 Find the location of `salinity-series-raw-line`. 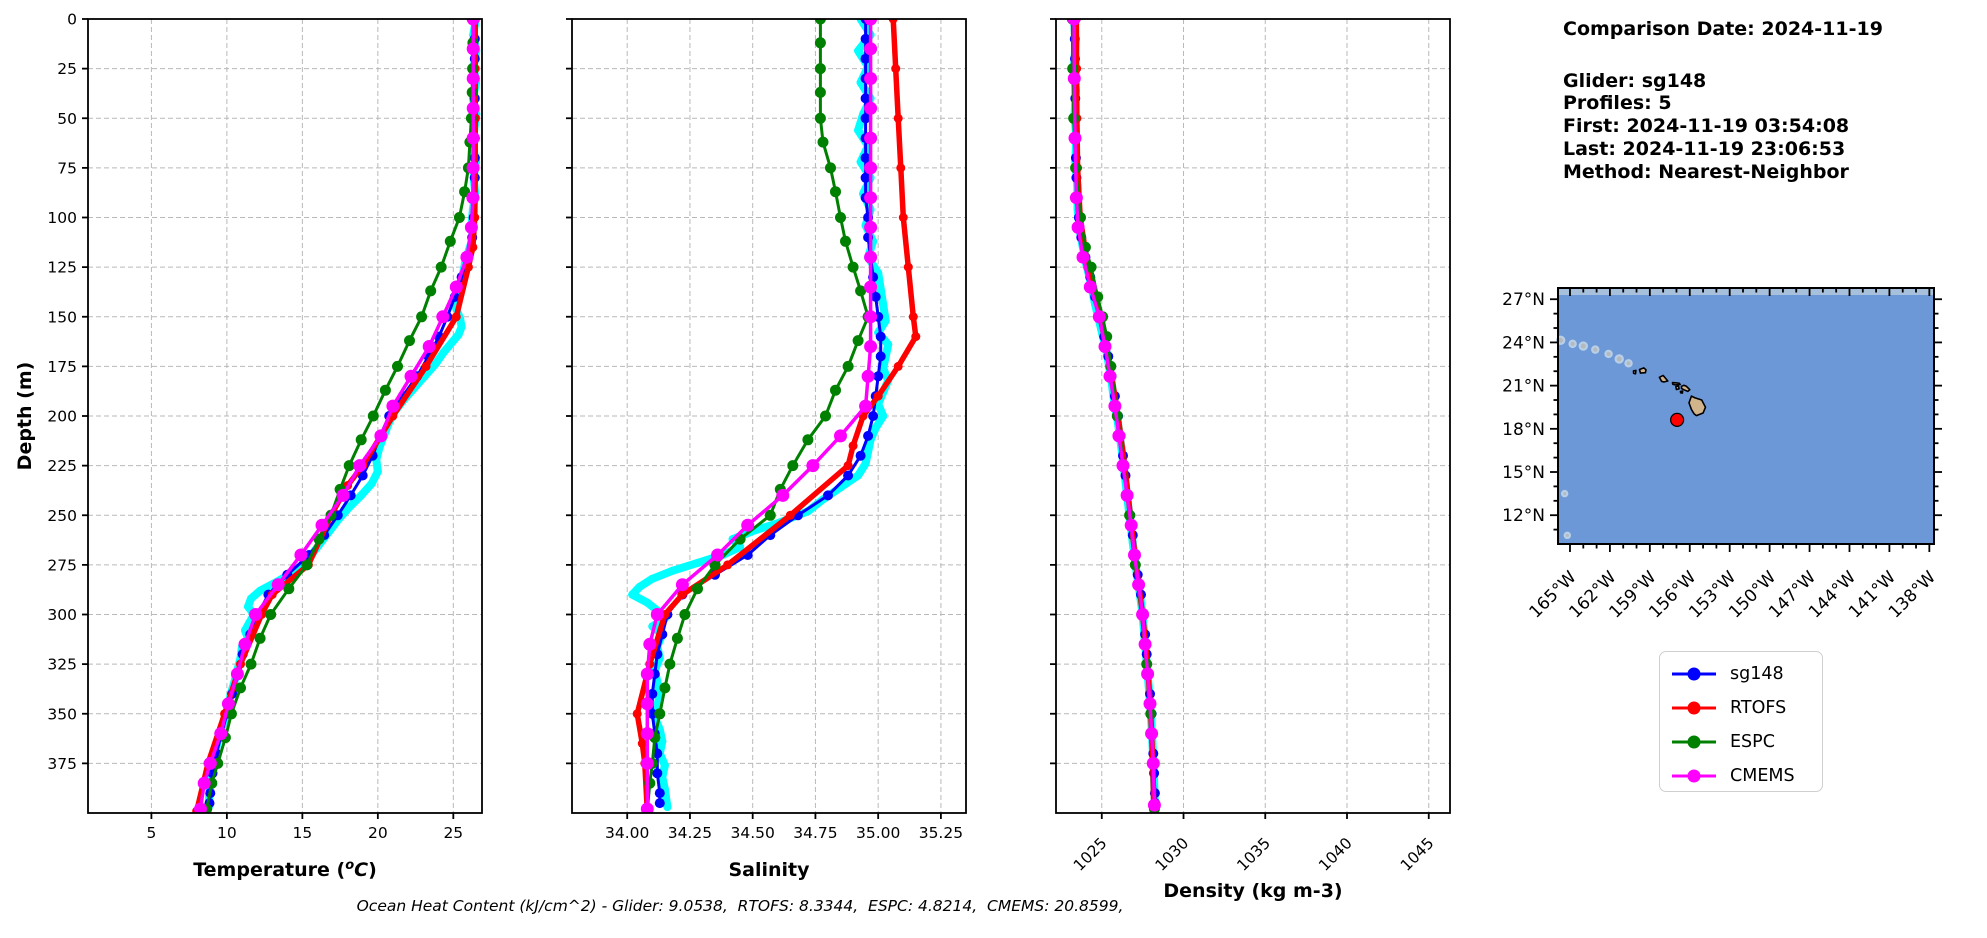

salinity-series-raw-line is located at coordinates (760, 415).